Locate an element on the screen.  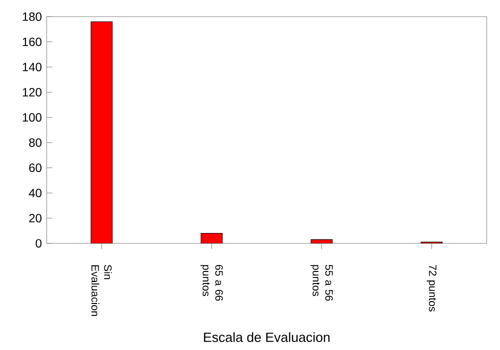
y-tick-label: 100 is located at coordinates (32, 117).